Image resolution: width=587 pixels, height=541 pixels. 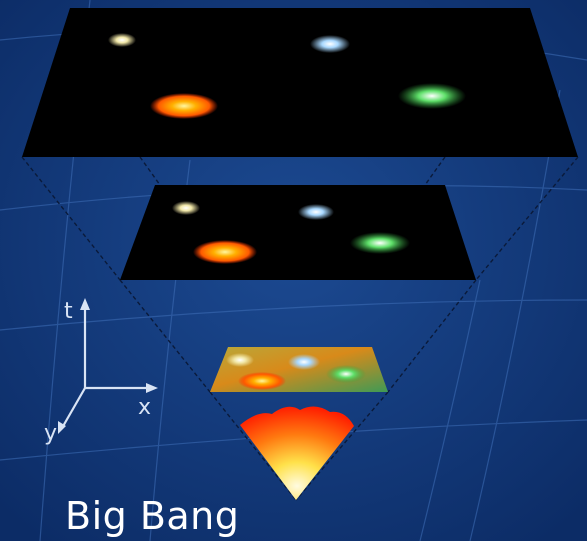 What do you see at coordinates (298, 232) in the screenshot?
I see `middle-universe-slice` at bounding box center [298, 232].